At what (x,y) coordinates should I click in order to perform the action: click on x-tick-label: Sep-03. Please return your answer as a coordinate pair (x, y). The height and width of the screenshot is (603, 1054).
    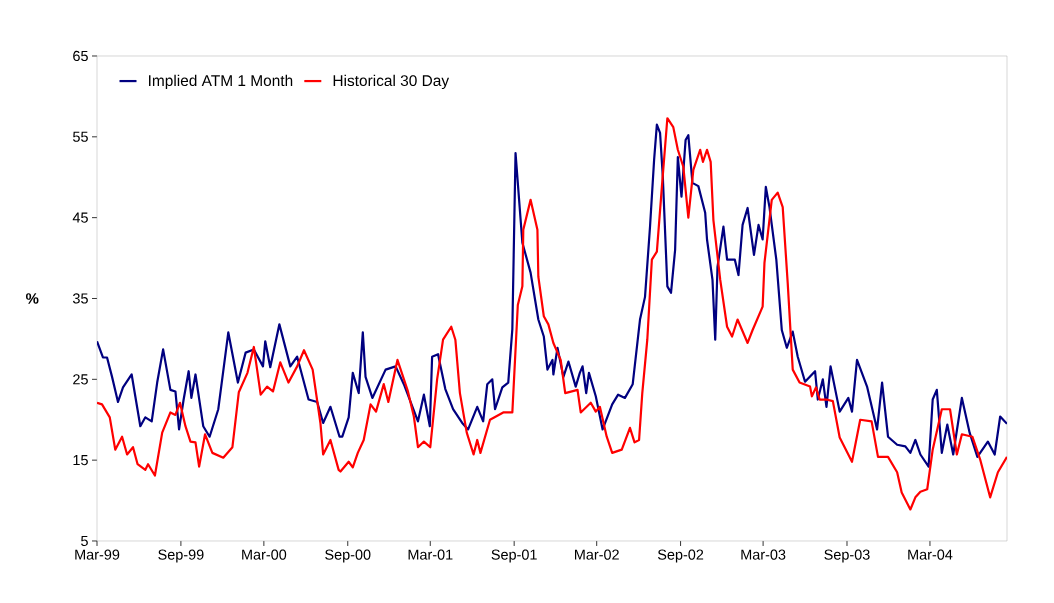
    Looking at the image, I should click on (847, 556).